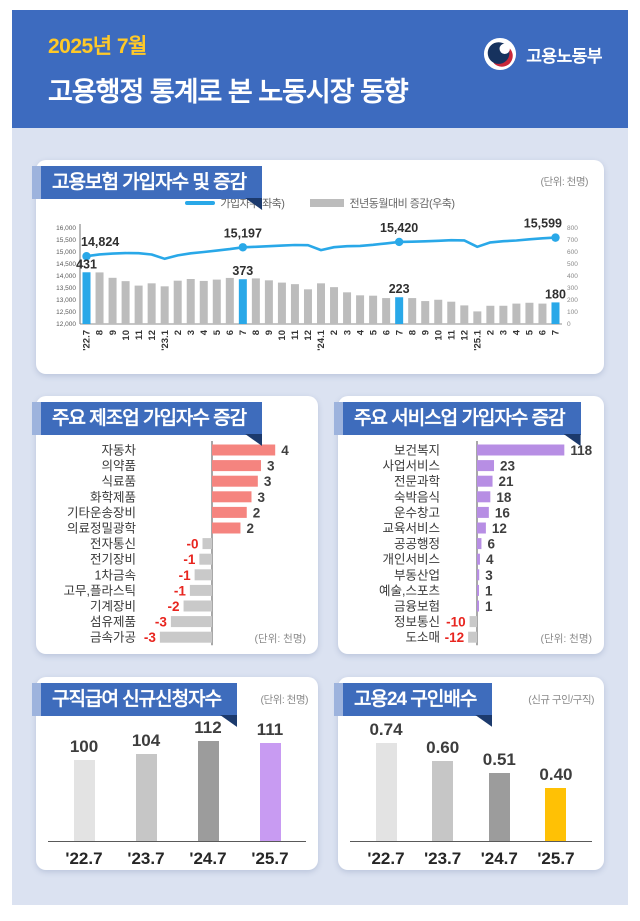 Image resolution: width=640 pixels, height=921 pixels. I want to click on chart-legend: 가입자수(좌축) 전년동월대비 증감(우축), so click(320, 203).